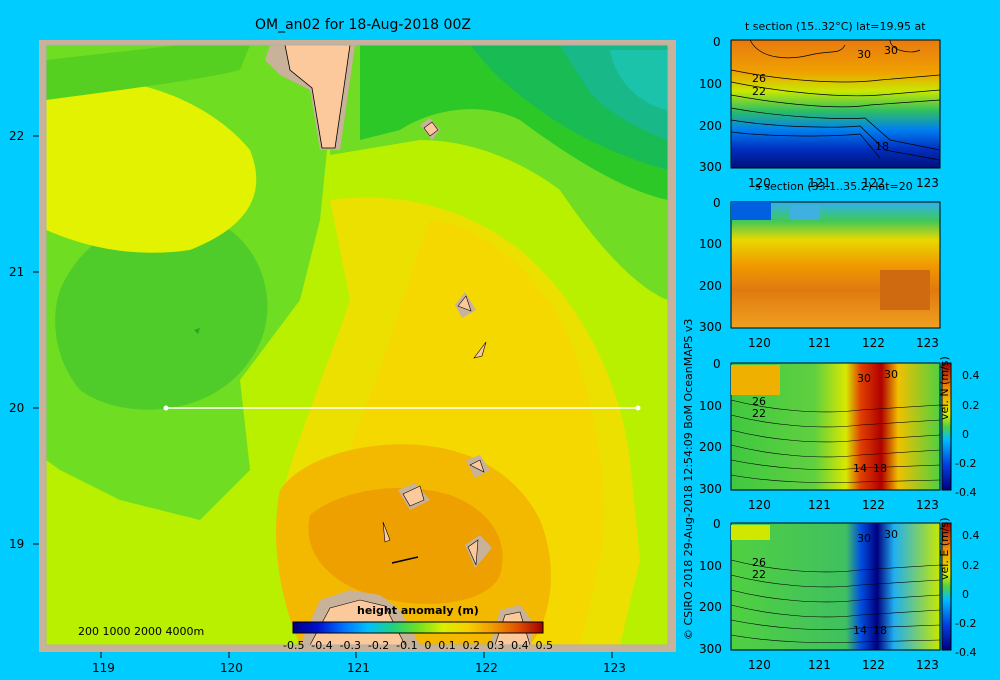 The width and height of the screenshot is (1000, 680). What do you see at coordinates (322, 645) in the screenshot?
I see `colorbar-tick: -0.4` at bounding box center [322, 645].